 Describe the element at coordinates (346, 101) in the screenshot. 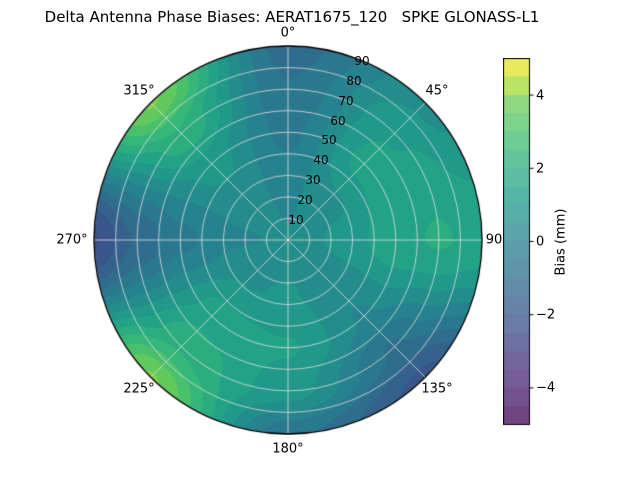

I see `radial-tick-70: 70` at that location.